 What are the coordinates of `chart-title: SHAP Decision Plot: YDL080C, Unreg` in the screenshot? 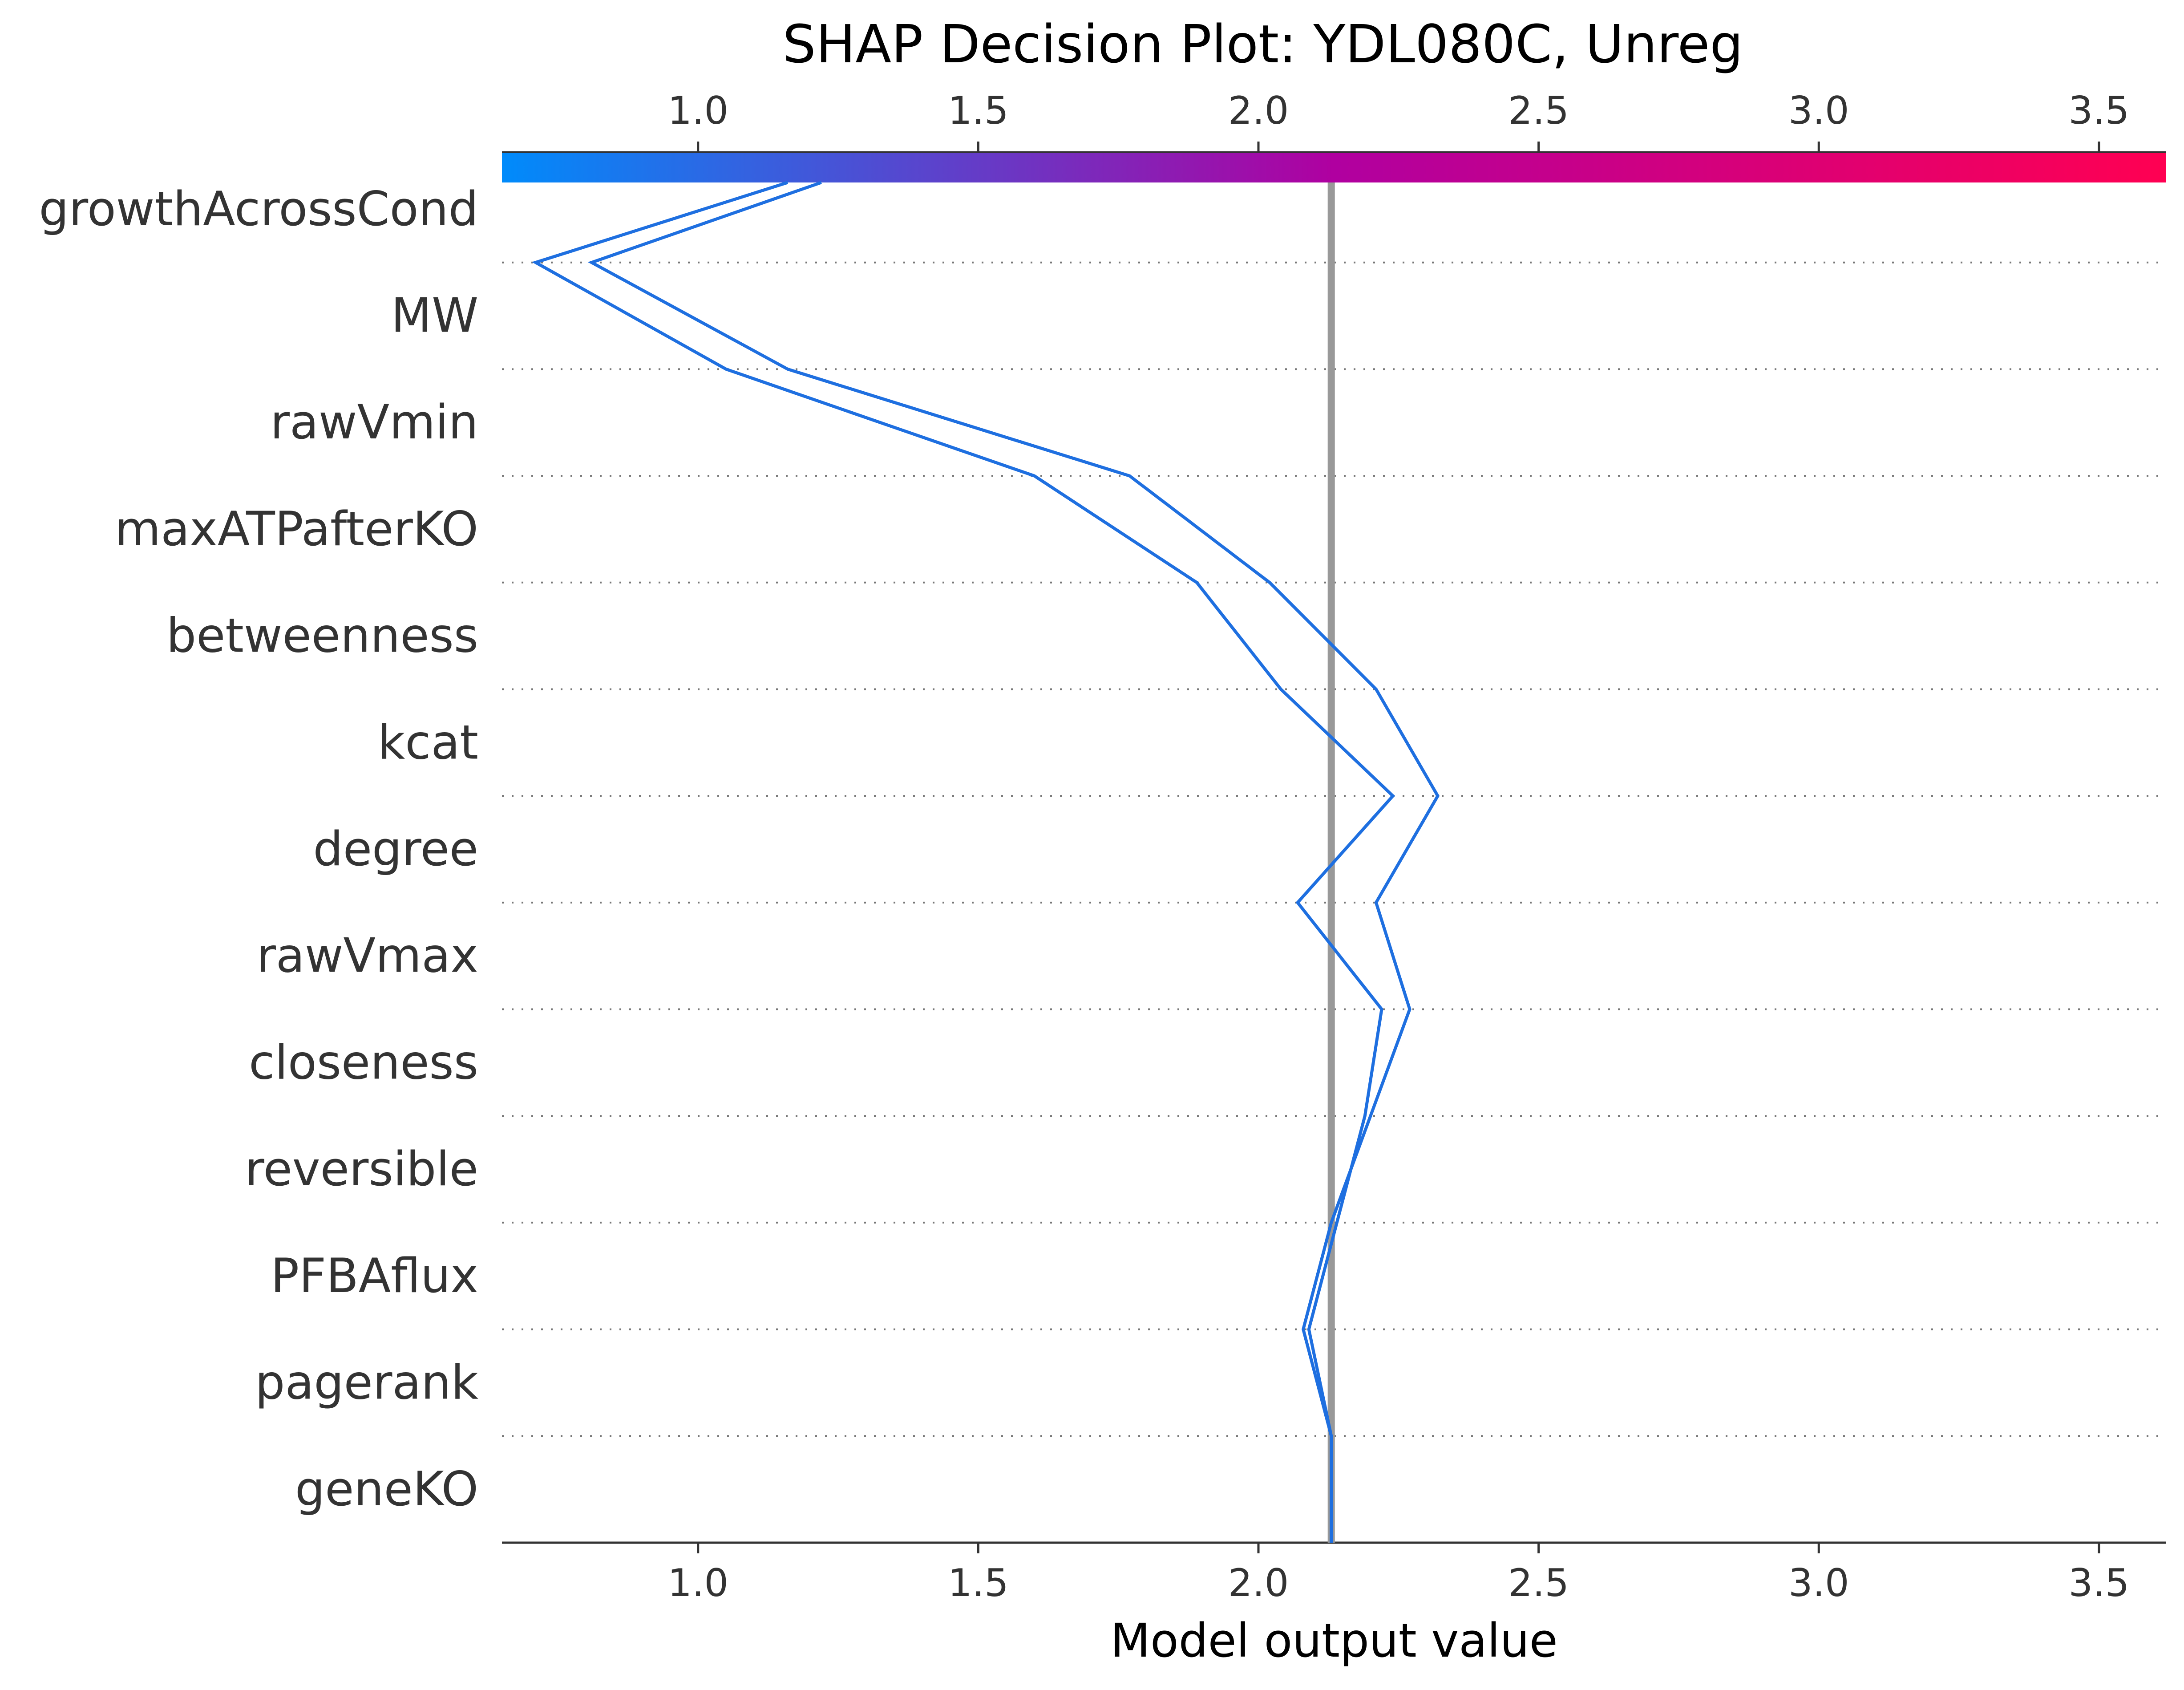 It's located at (1263, 44).